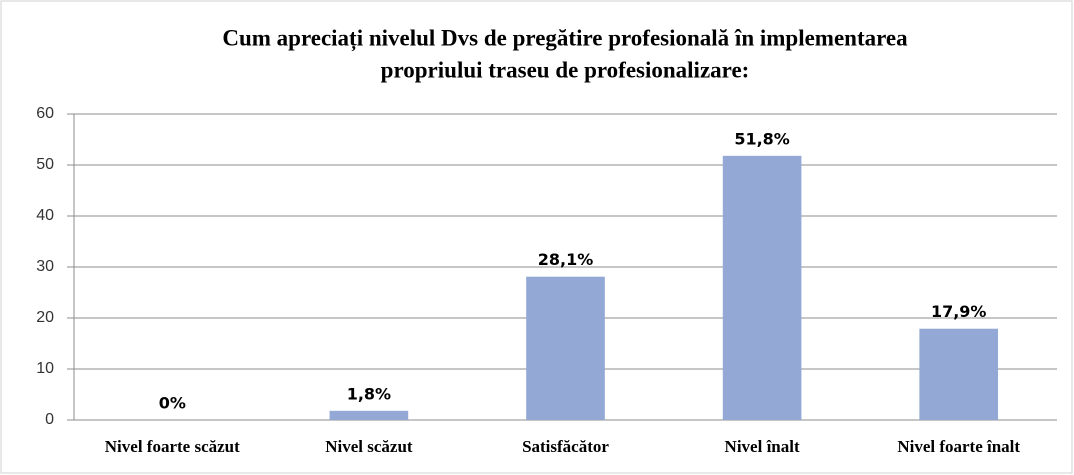 This screenshot has width=1074, height=475. What do you see at coordinates (369, 393) in the screenshot?
I see `data-label: 1,8%` at bounding box center [369, 393].